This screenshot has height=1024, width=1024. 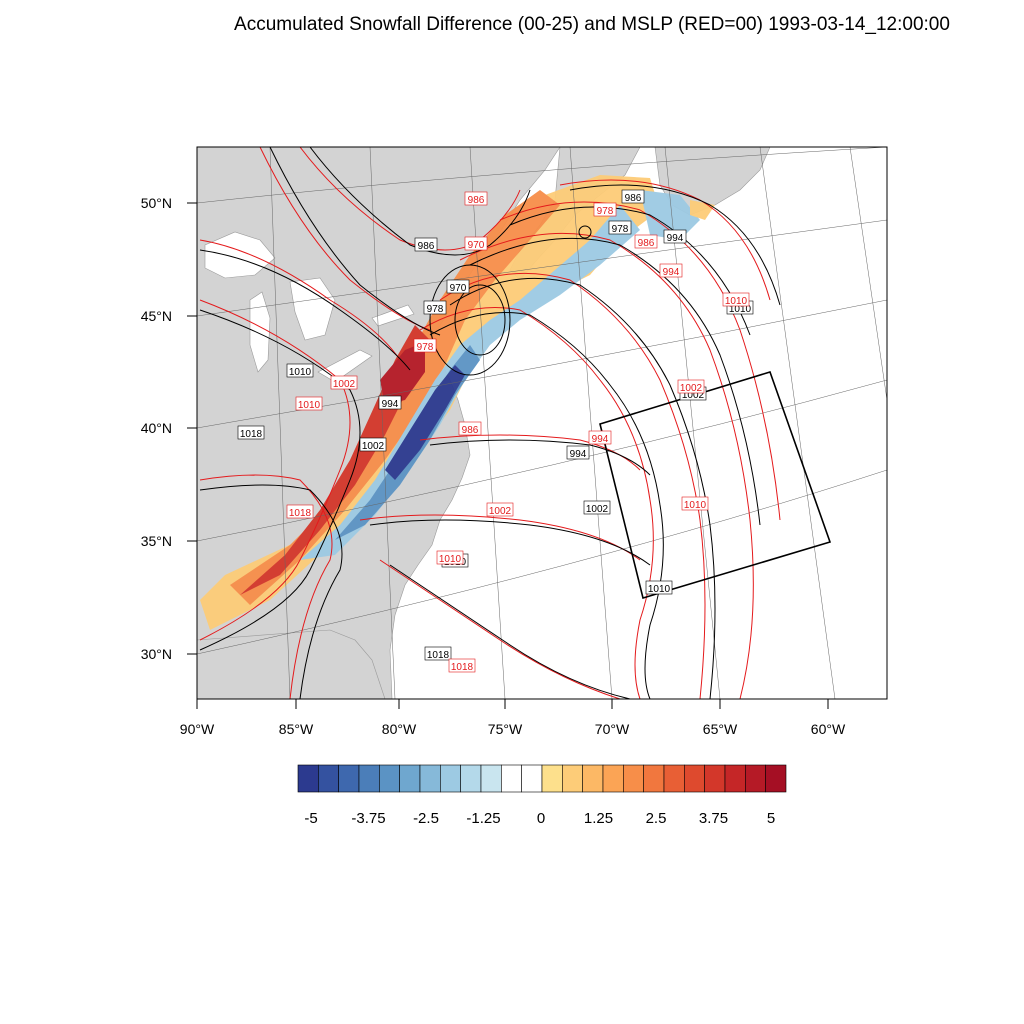 I want to click on lon-label: 70°W, so click(x=612, y=729).